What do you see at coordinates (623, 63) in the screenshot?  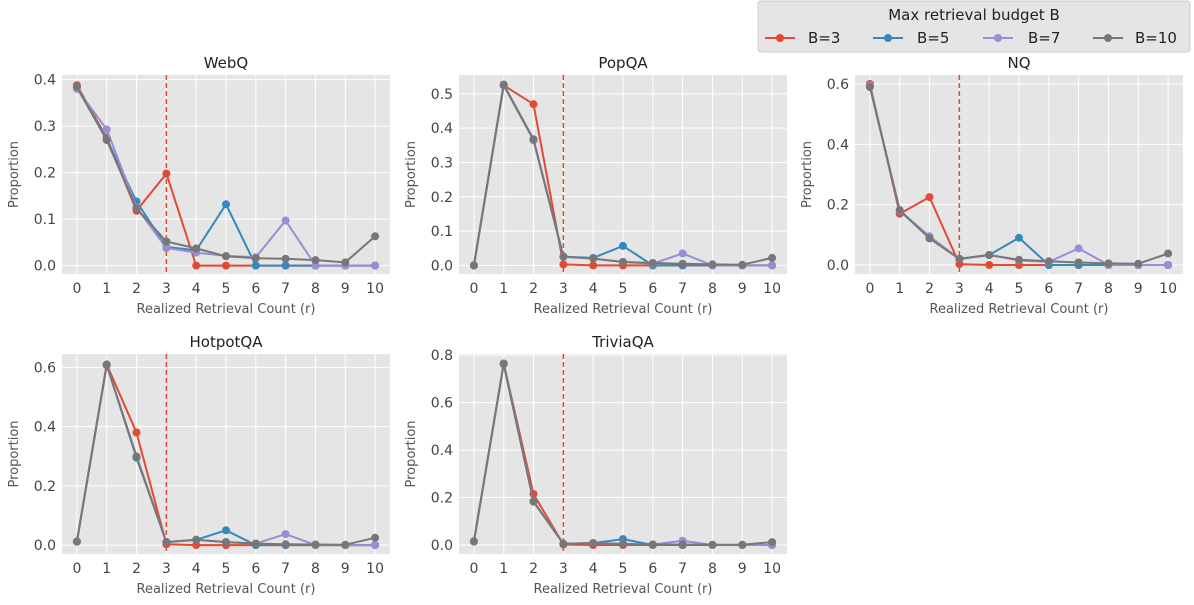 I see `chart-title: PopQA` at bounding box center [623, 63].